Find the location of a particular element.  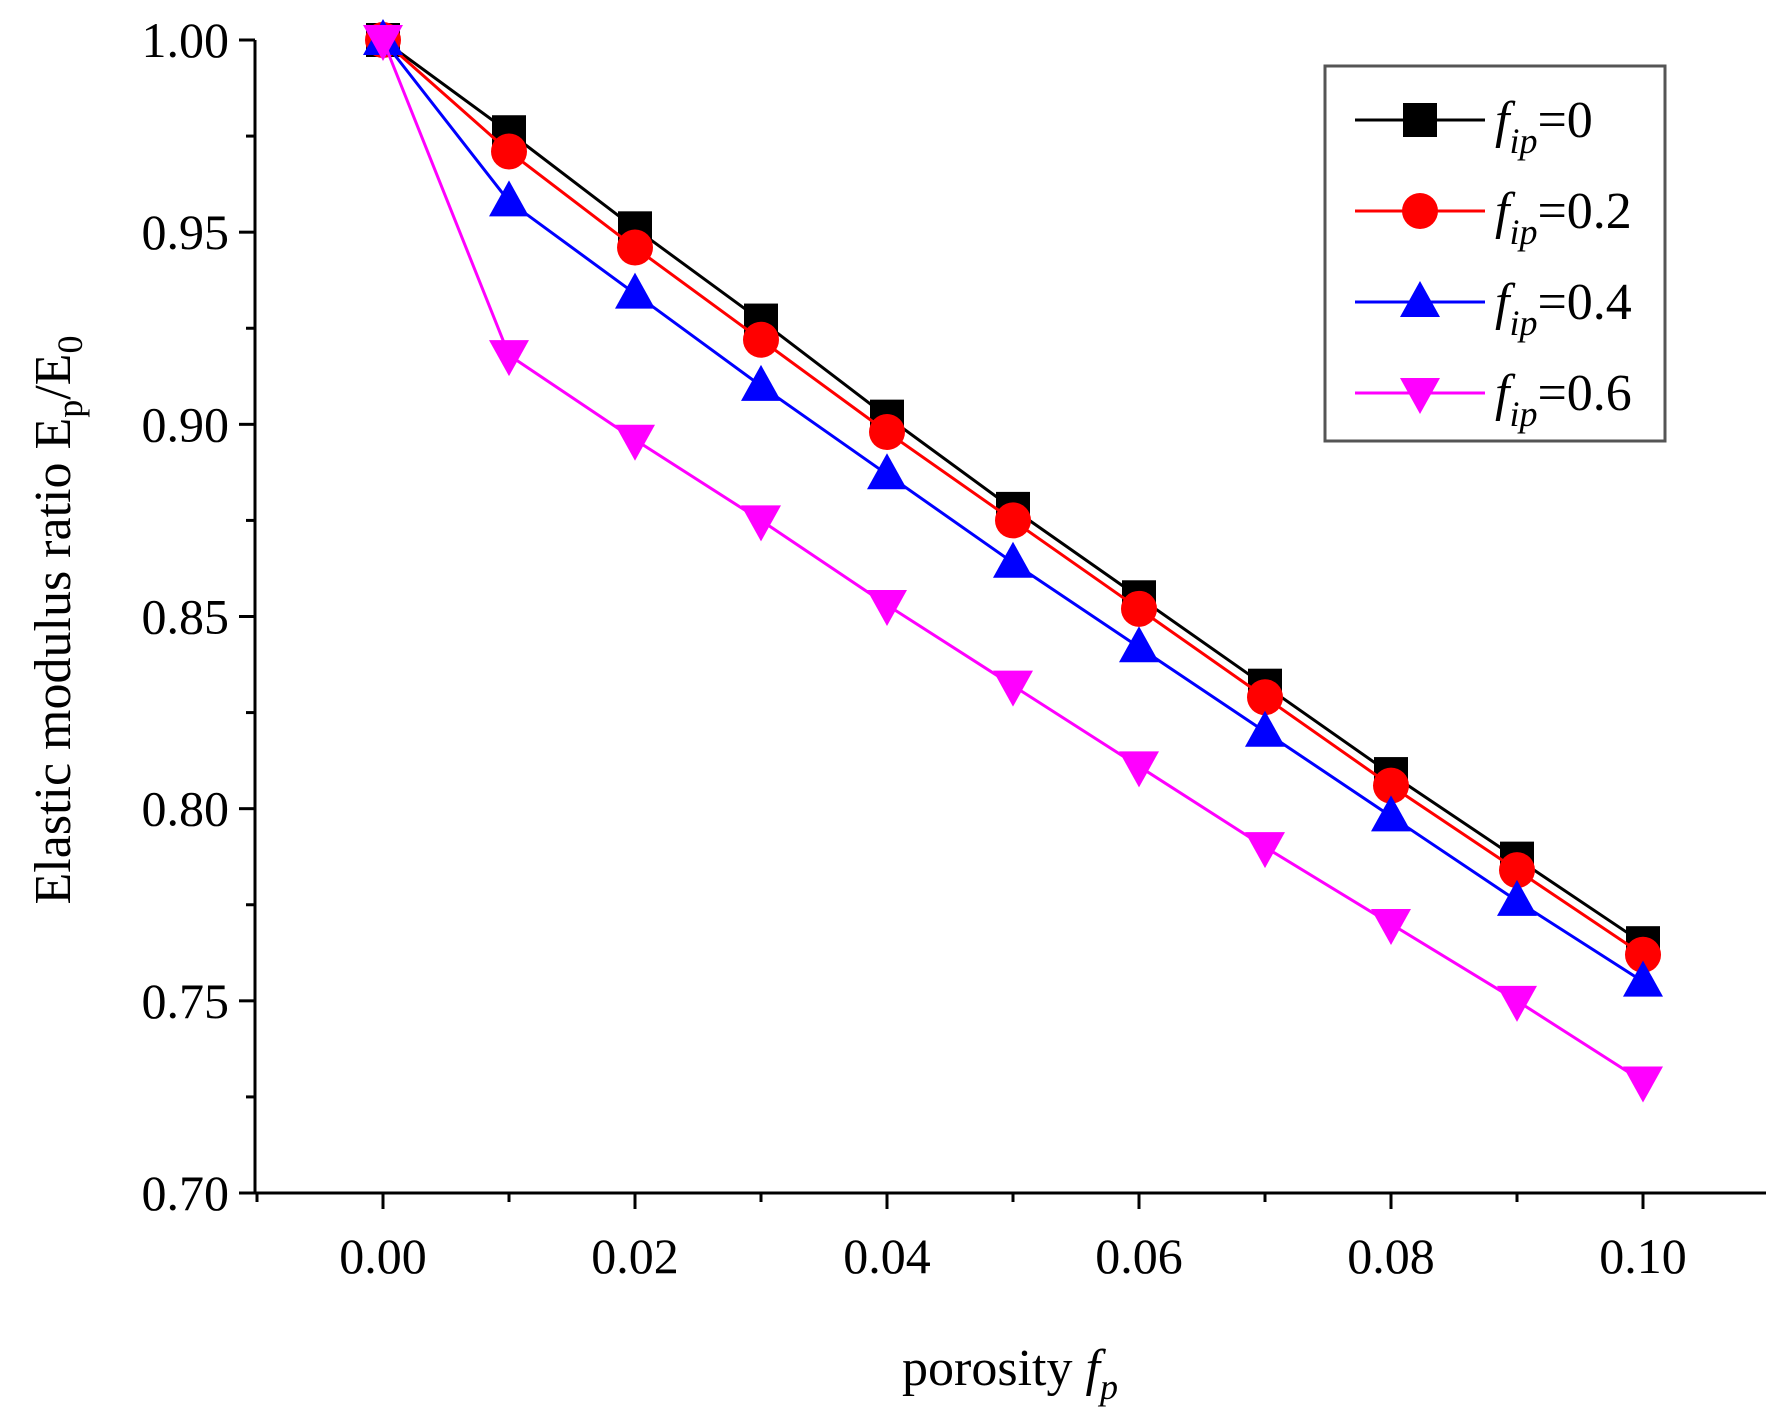

y-tick-label: 0.70 is located at coordinates (186, 1193).